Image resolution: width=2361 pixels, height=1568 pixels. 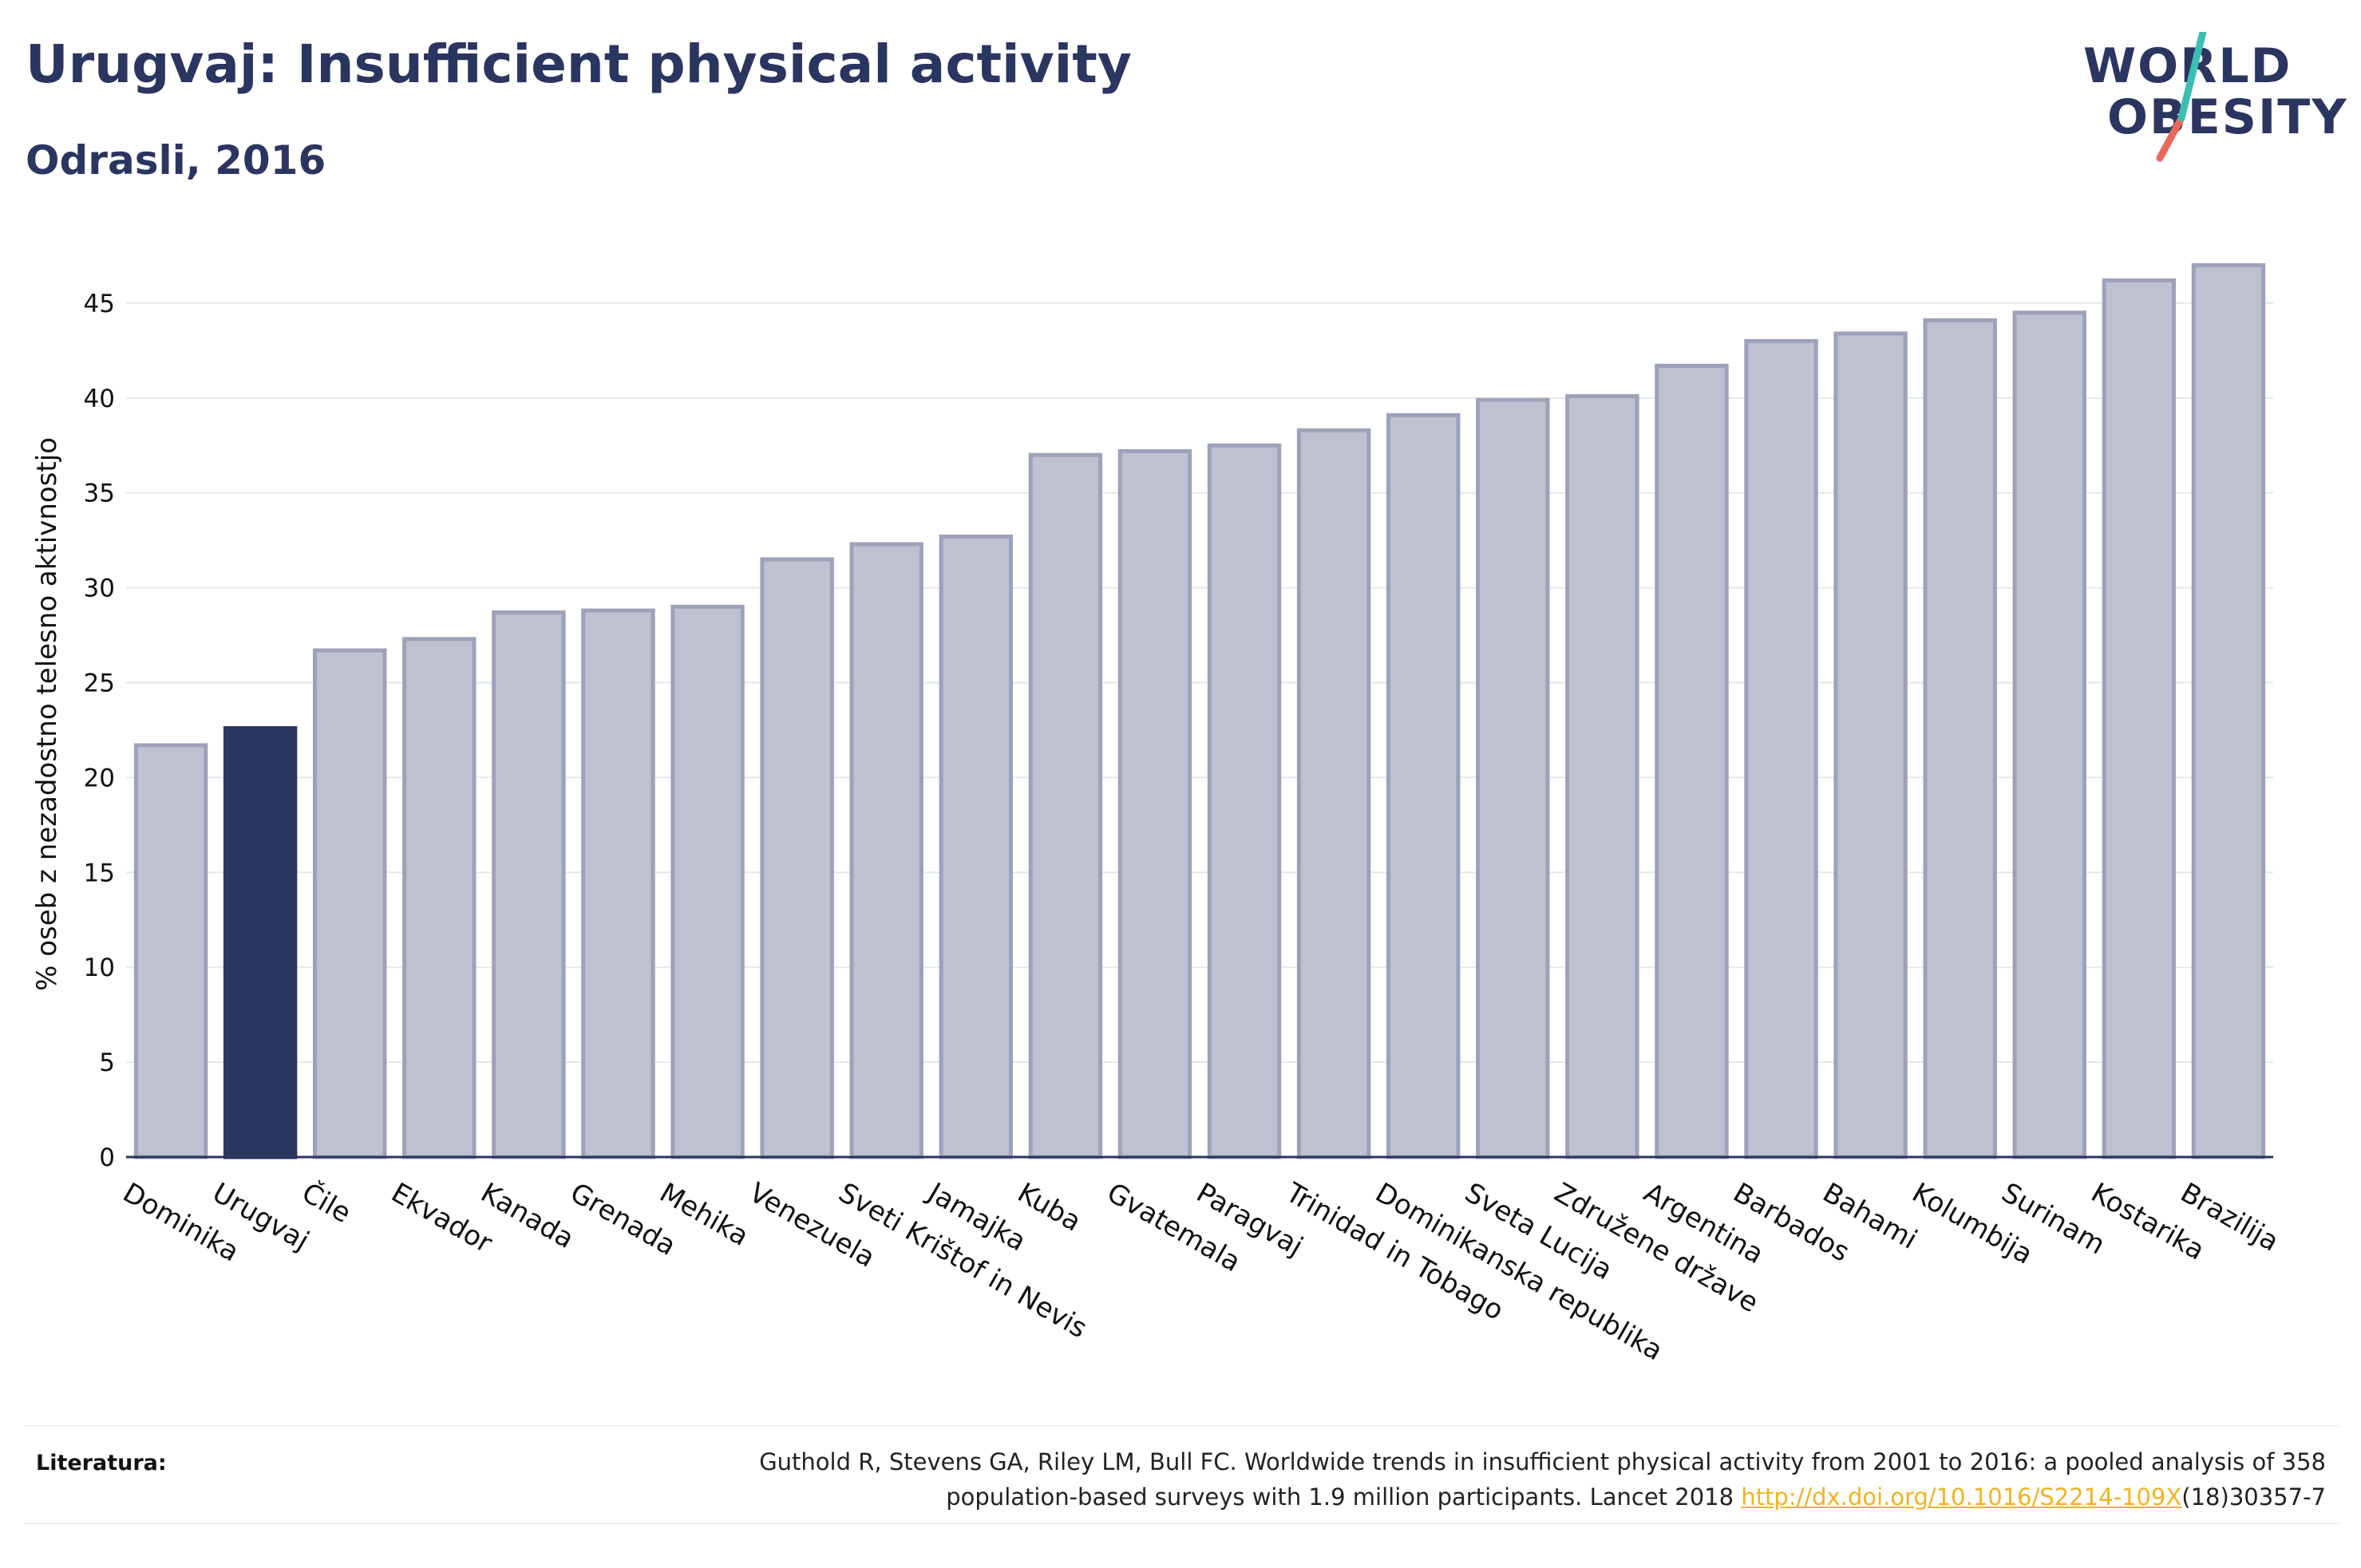 I want to click on bar-paragvaj, so click(x=1244, y=801).